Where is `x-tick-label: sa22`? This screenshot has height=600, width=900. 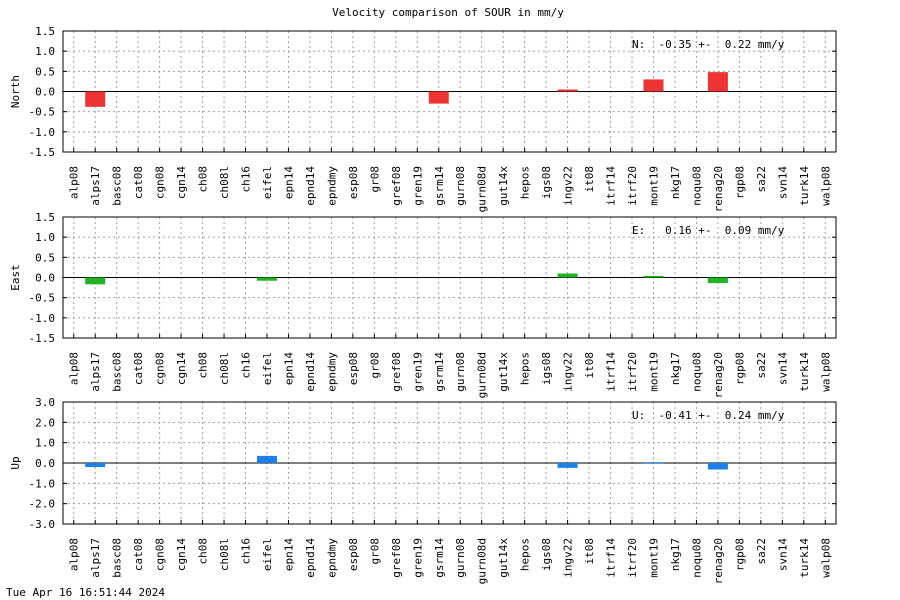 x-tick-label: sa22 is located at coordinates (761, 551).